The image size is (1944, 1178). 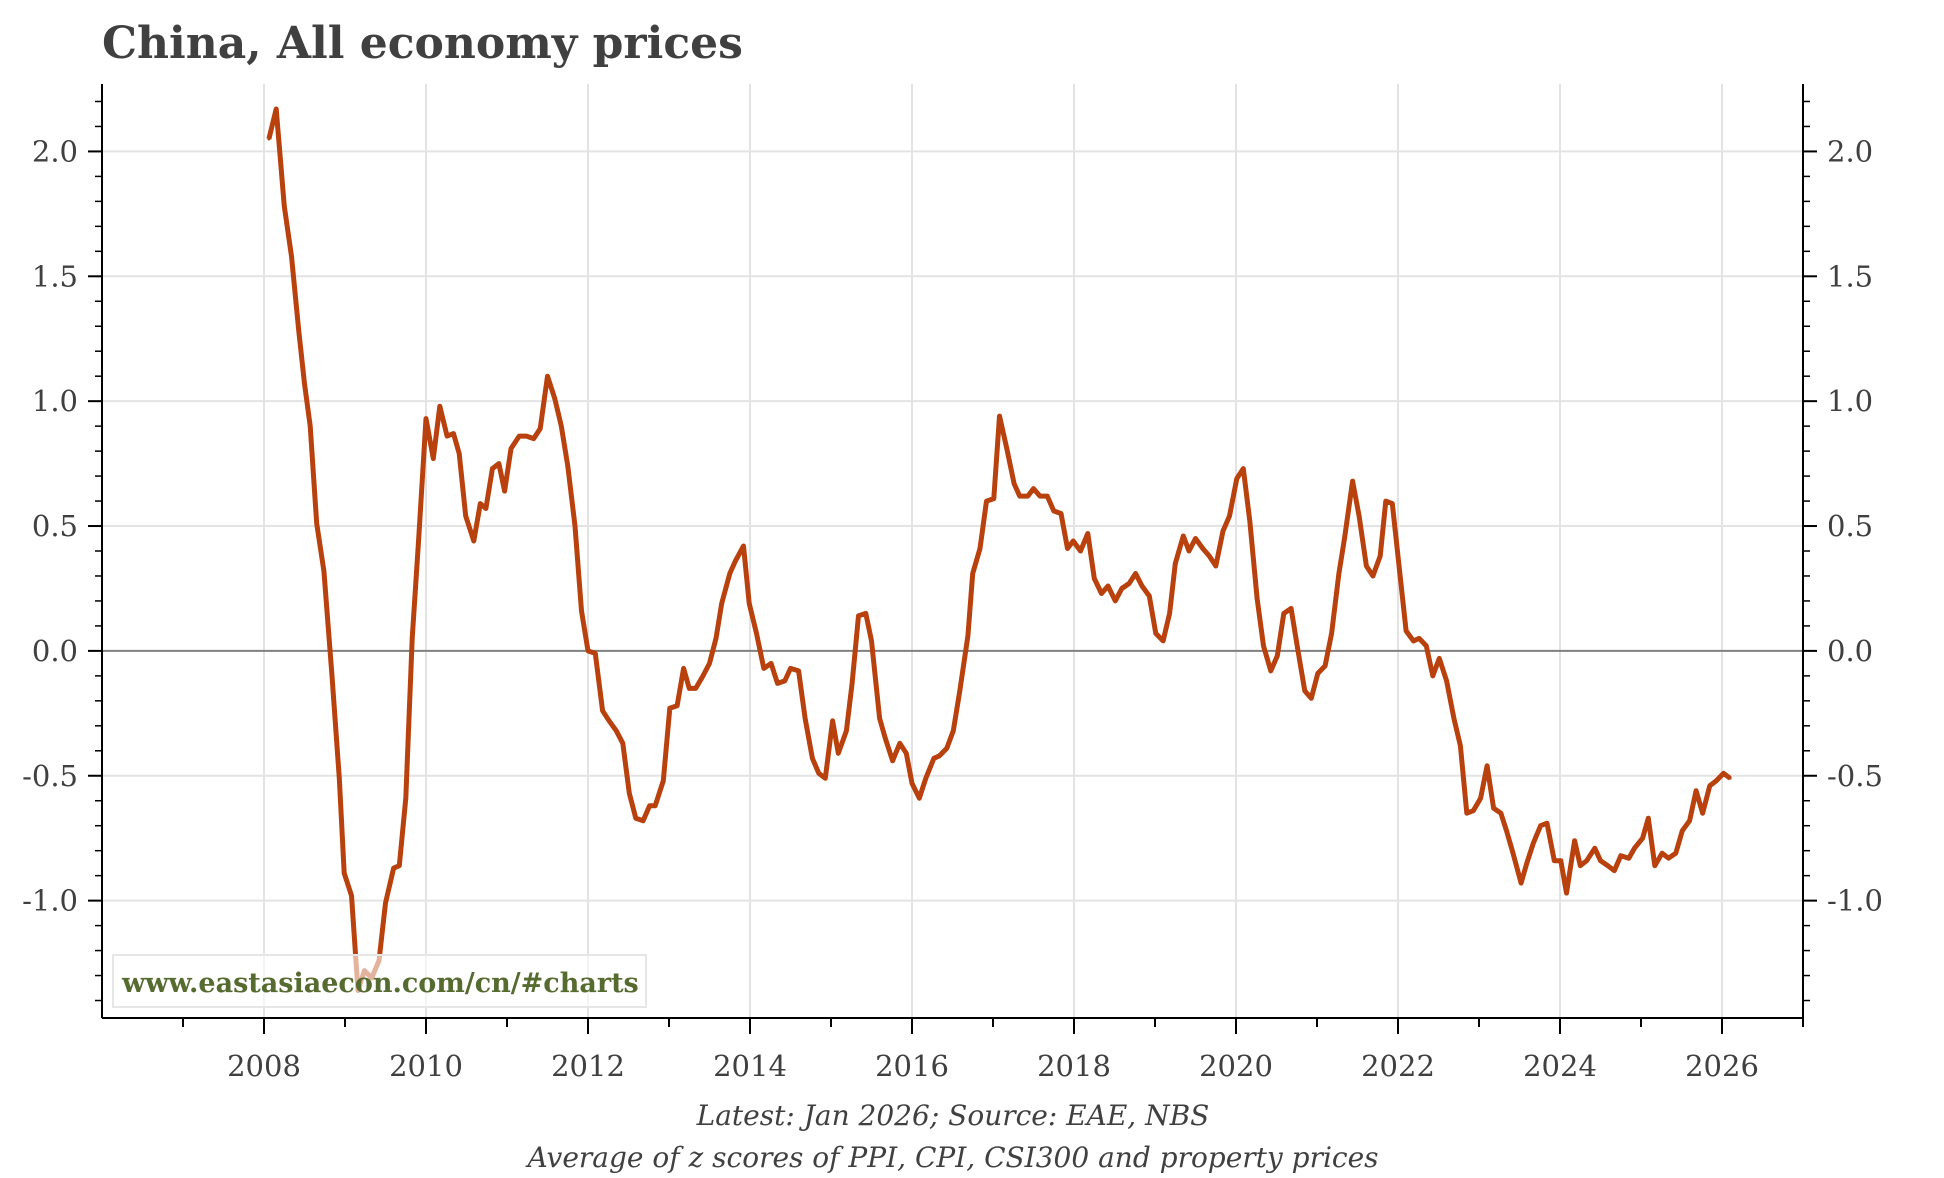 What do you see at coordinates (50, 901) in the screenshot?
I see `y-tick-label-left: -1.0` at bounding box center [50, 901].